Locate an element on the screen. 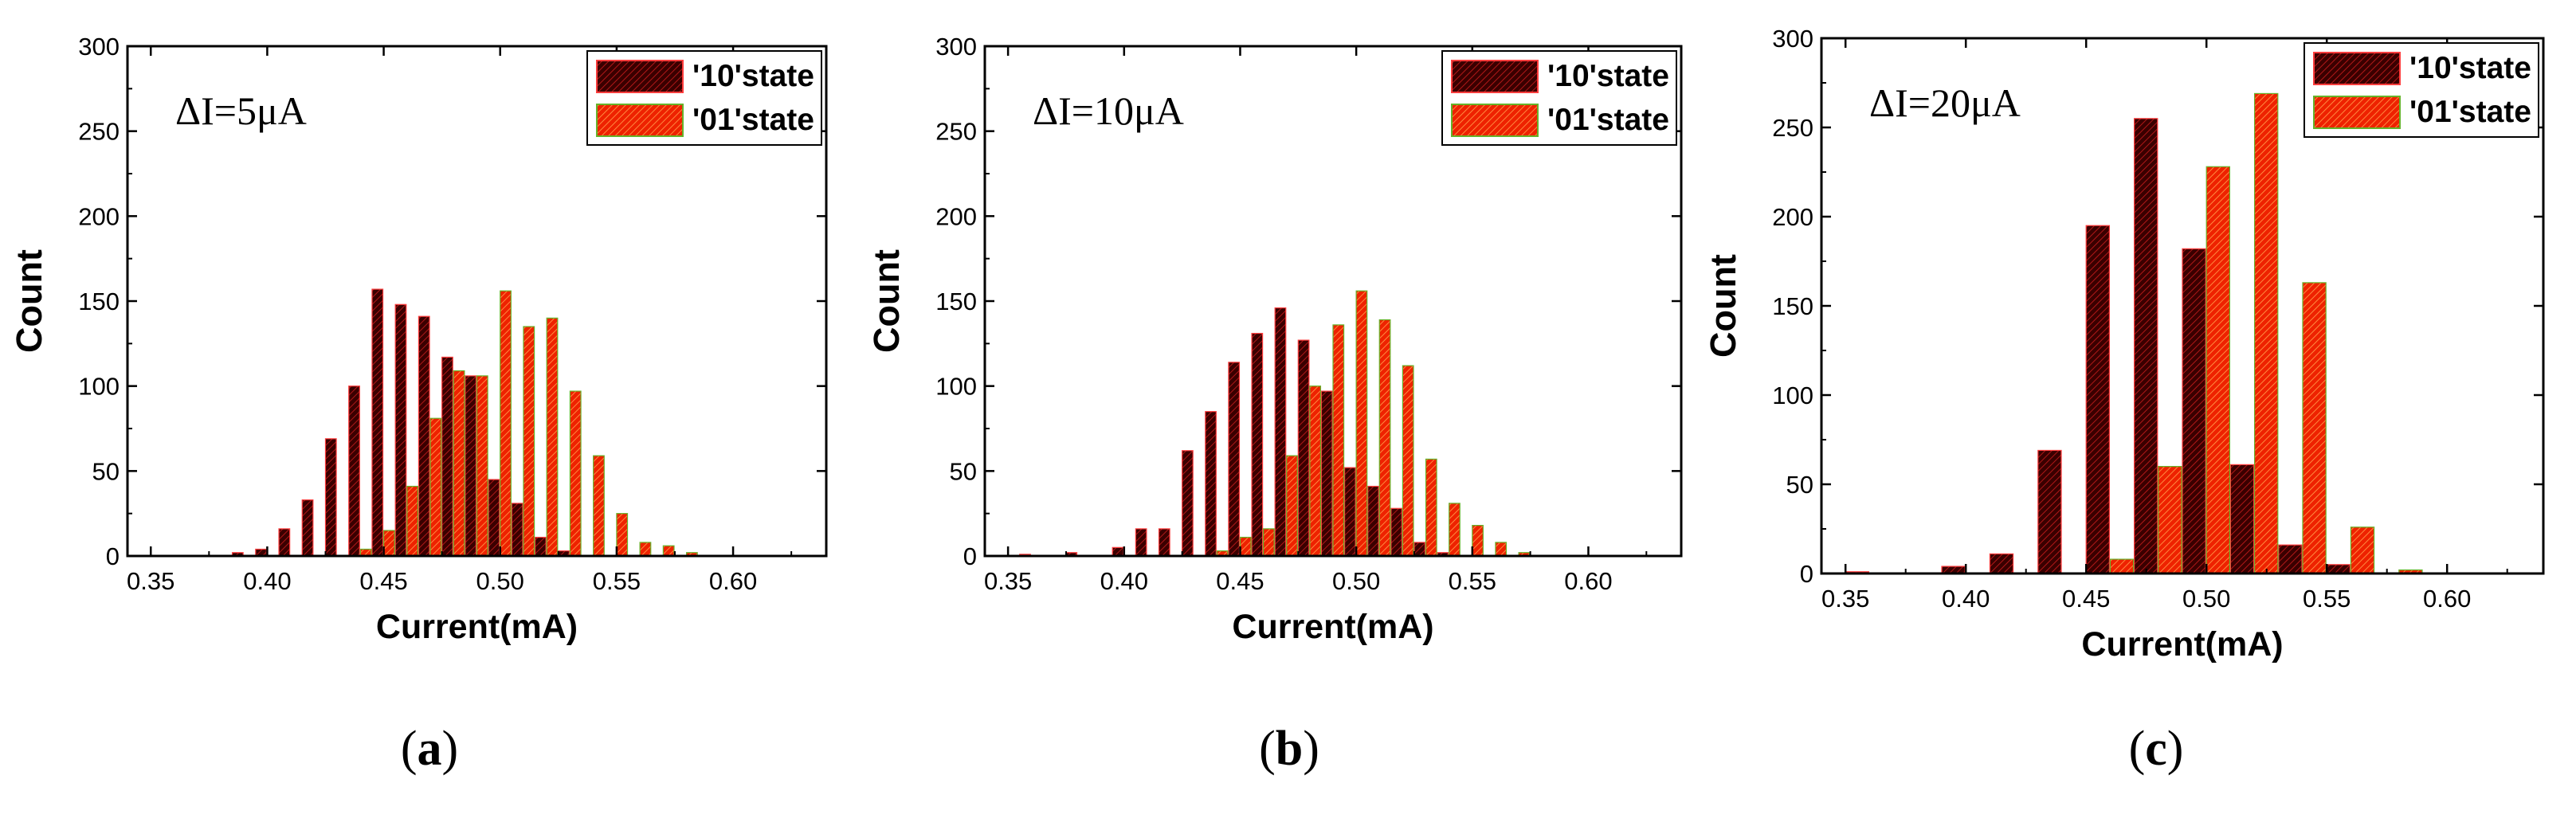 The width and height of the screenshot is (2576, 826). delta-i-annotation: ΔI=5μA is located at coordinates (241, 110).